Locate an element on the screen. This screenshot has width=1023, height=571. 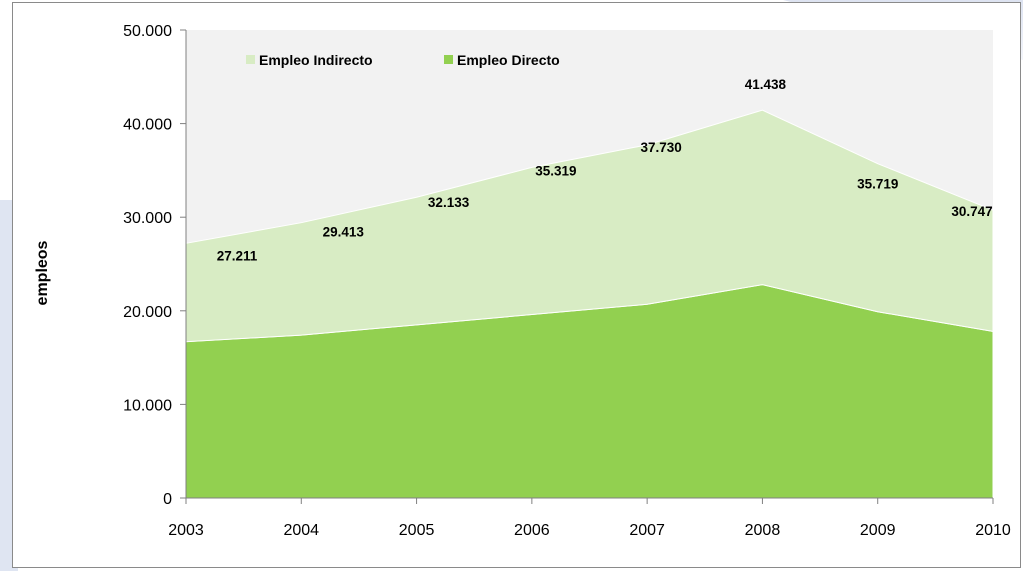
y-tick-label: 50.000 is located at coordinates (147, 31).